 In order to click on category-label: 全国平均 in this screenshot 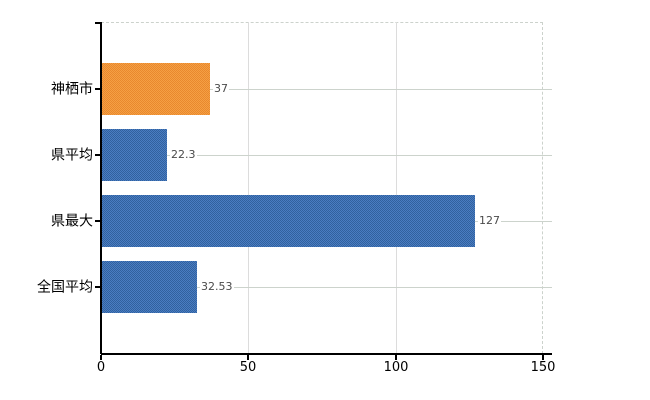, I will do `click(65, 287)`.